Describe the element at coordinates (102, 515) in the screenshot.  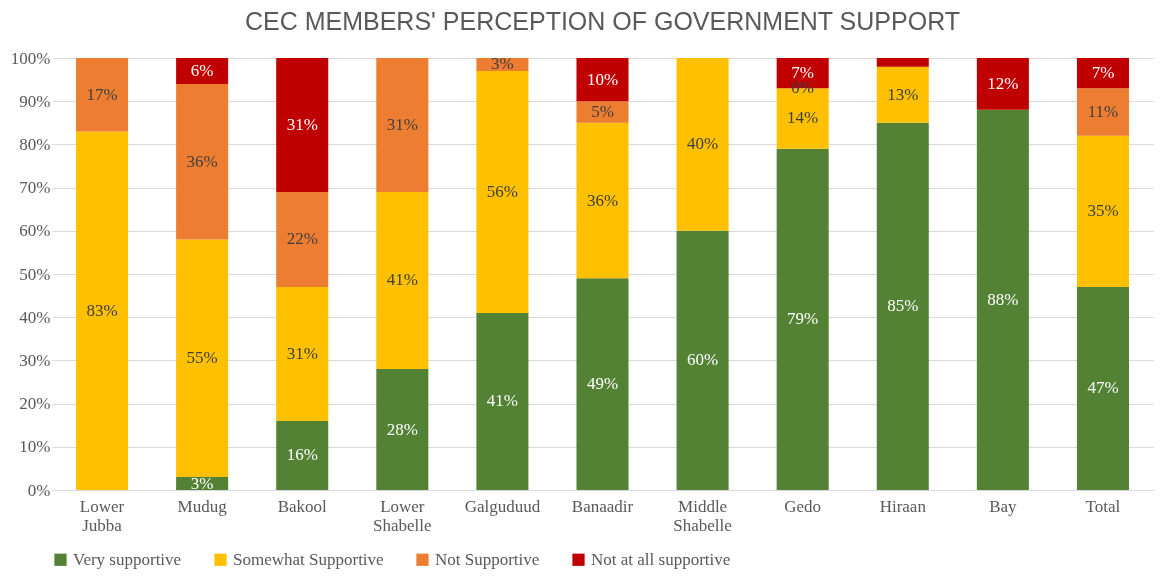
I see `x-tick-label: Lower Jubba` at that location.